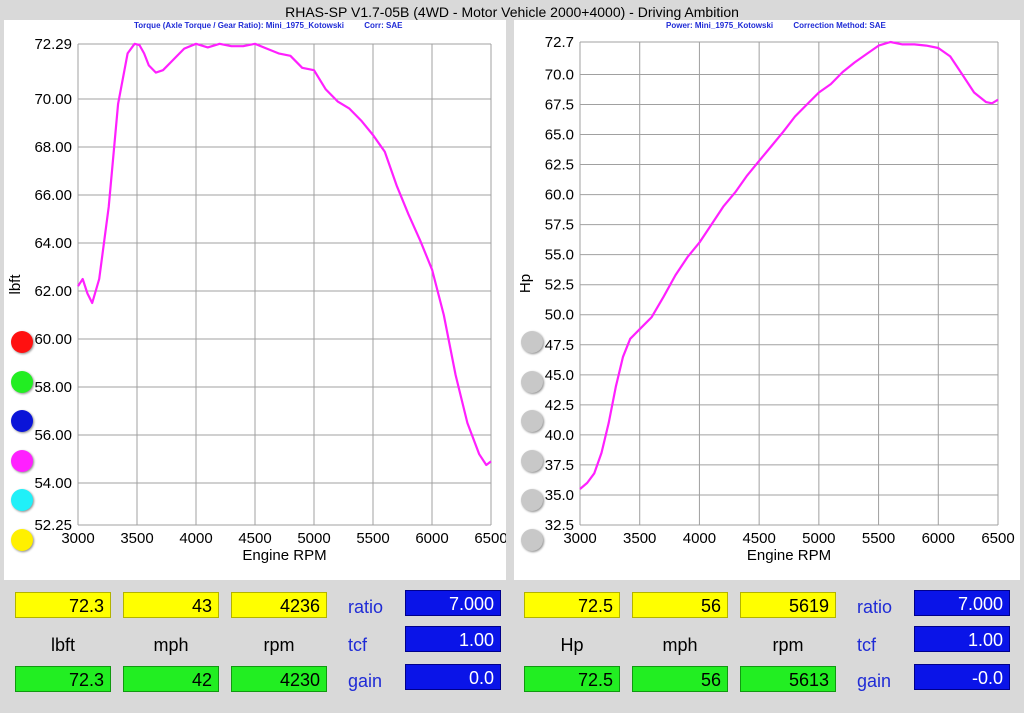 Image resolution: width=1024 pixels, height=713 pixels. Describe the element at coordinates (720, 25) in the screenshot. I see `power-subtitle-source: Power: Mini_1975_Kotowski` at that location.